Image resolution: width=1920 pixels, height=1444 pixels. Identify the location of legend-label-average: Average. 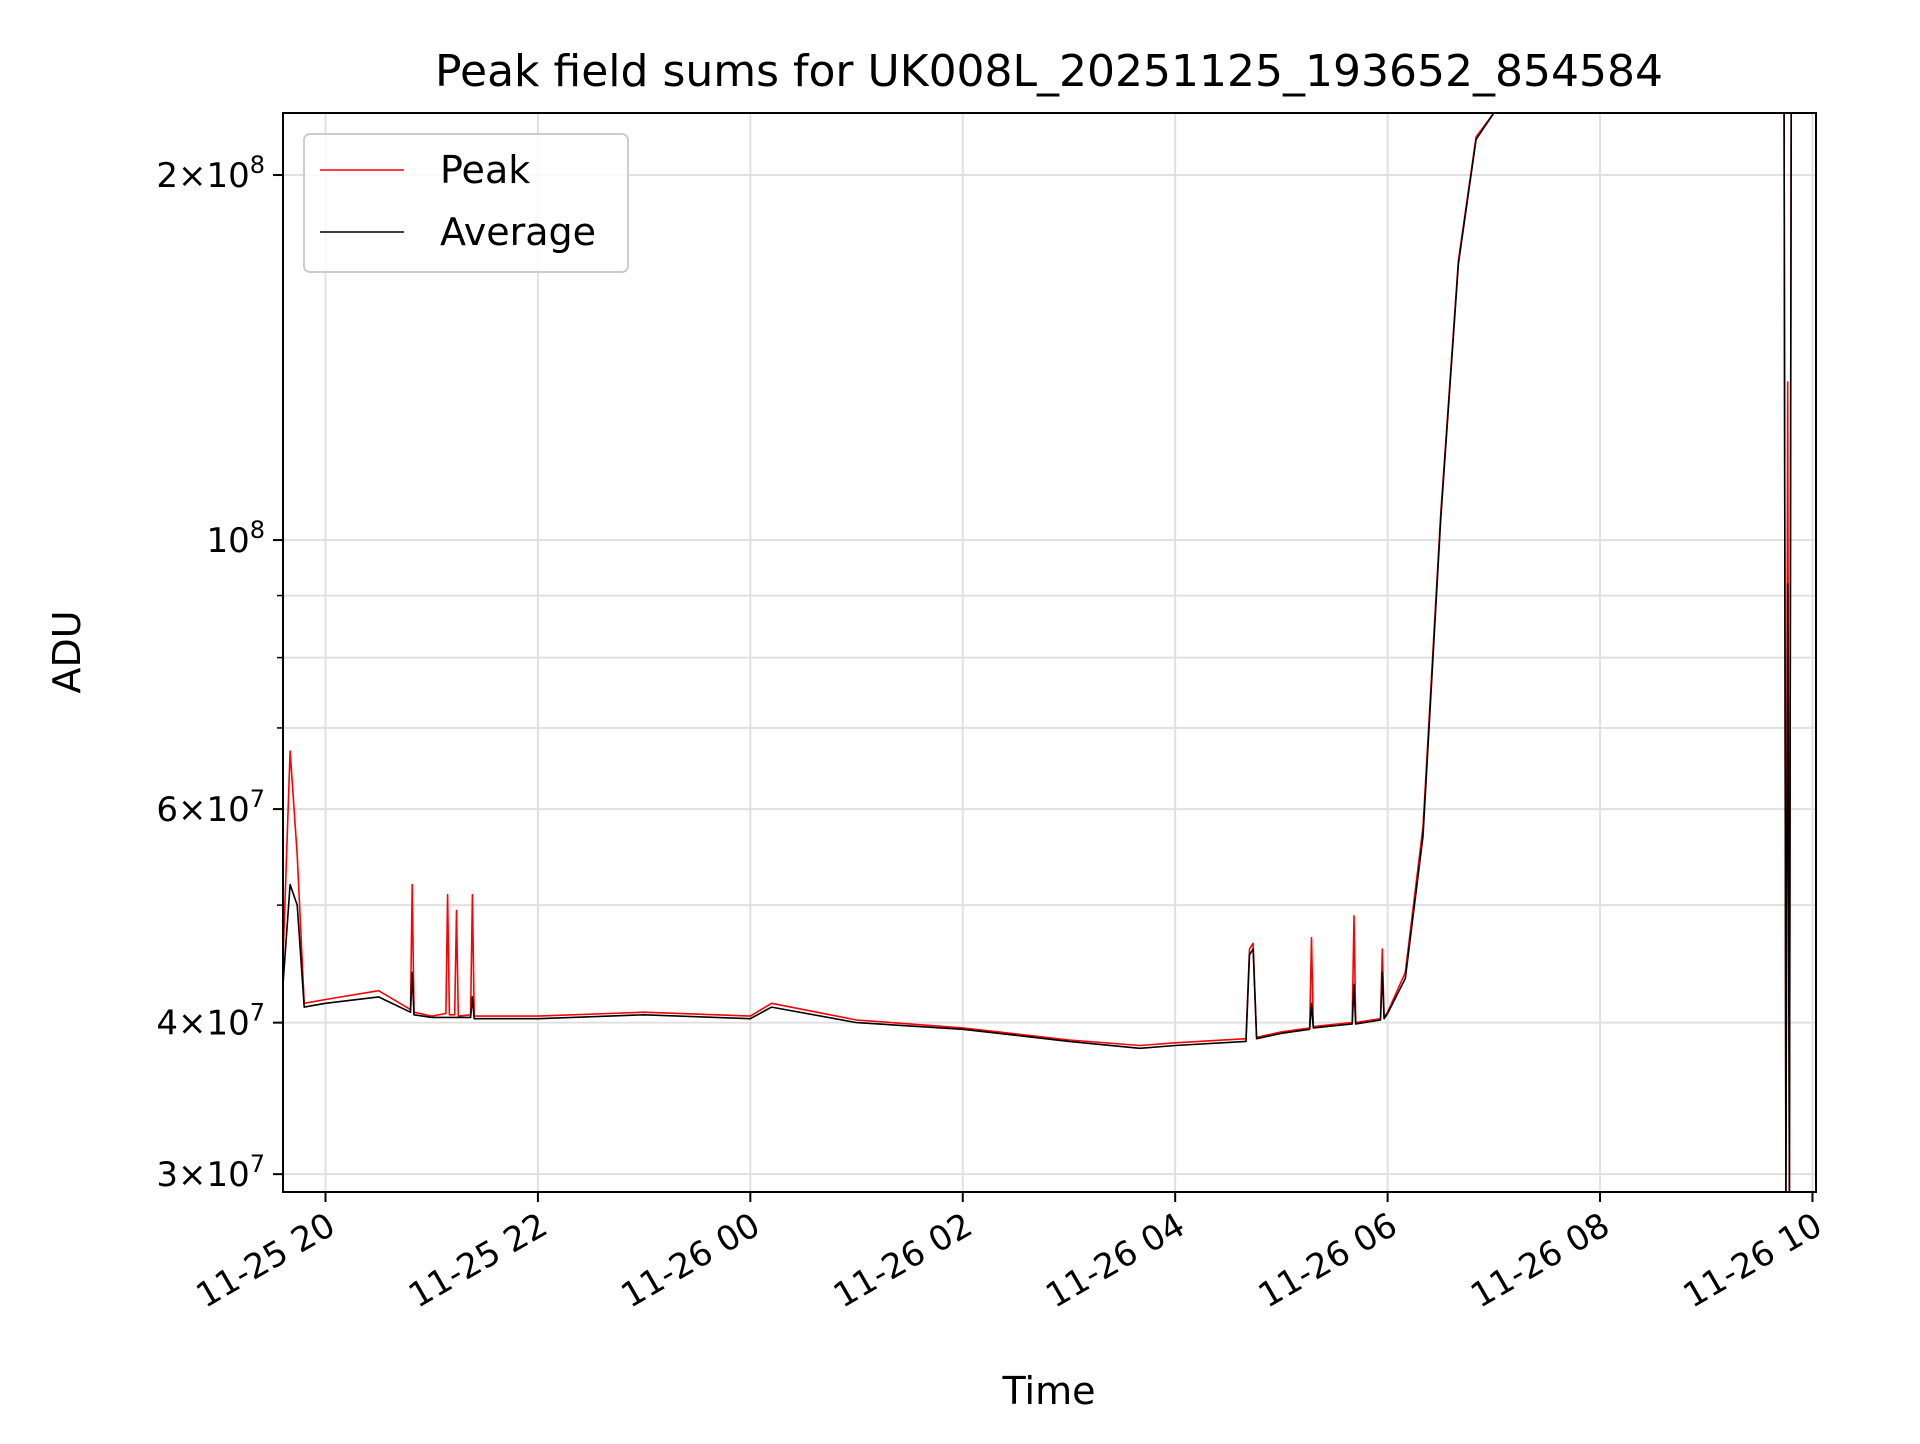
(518, 232).